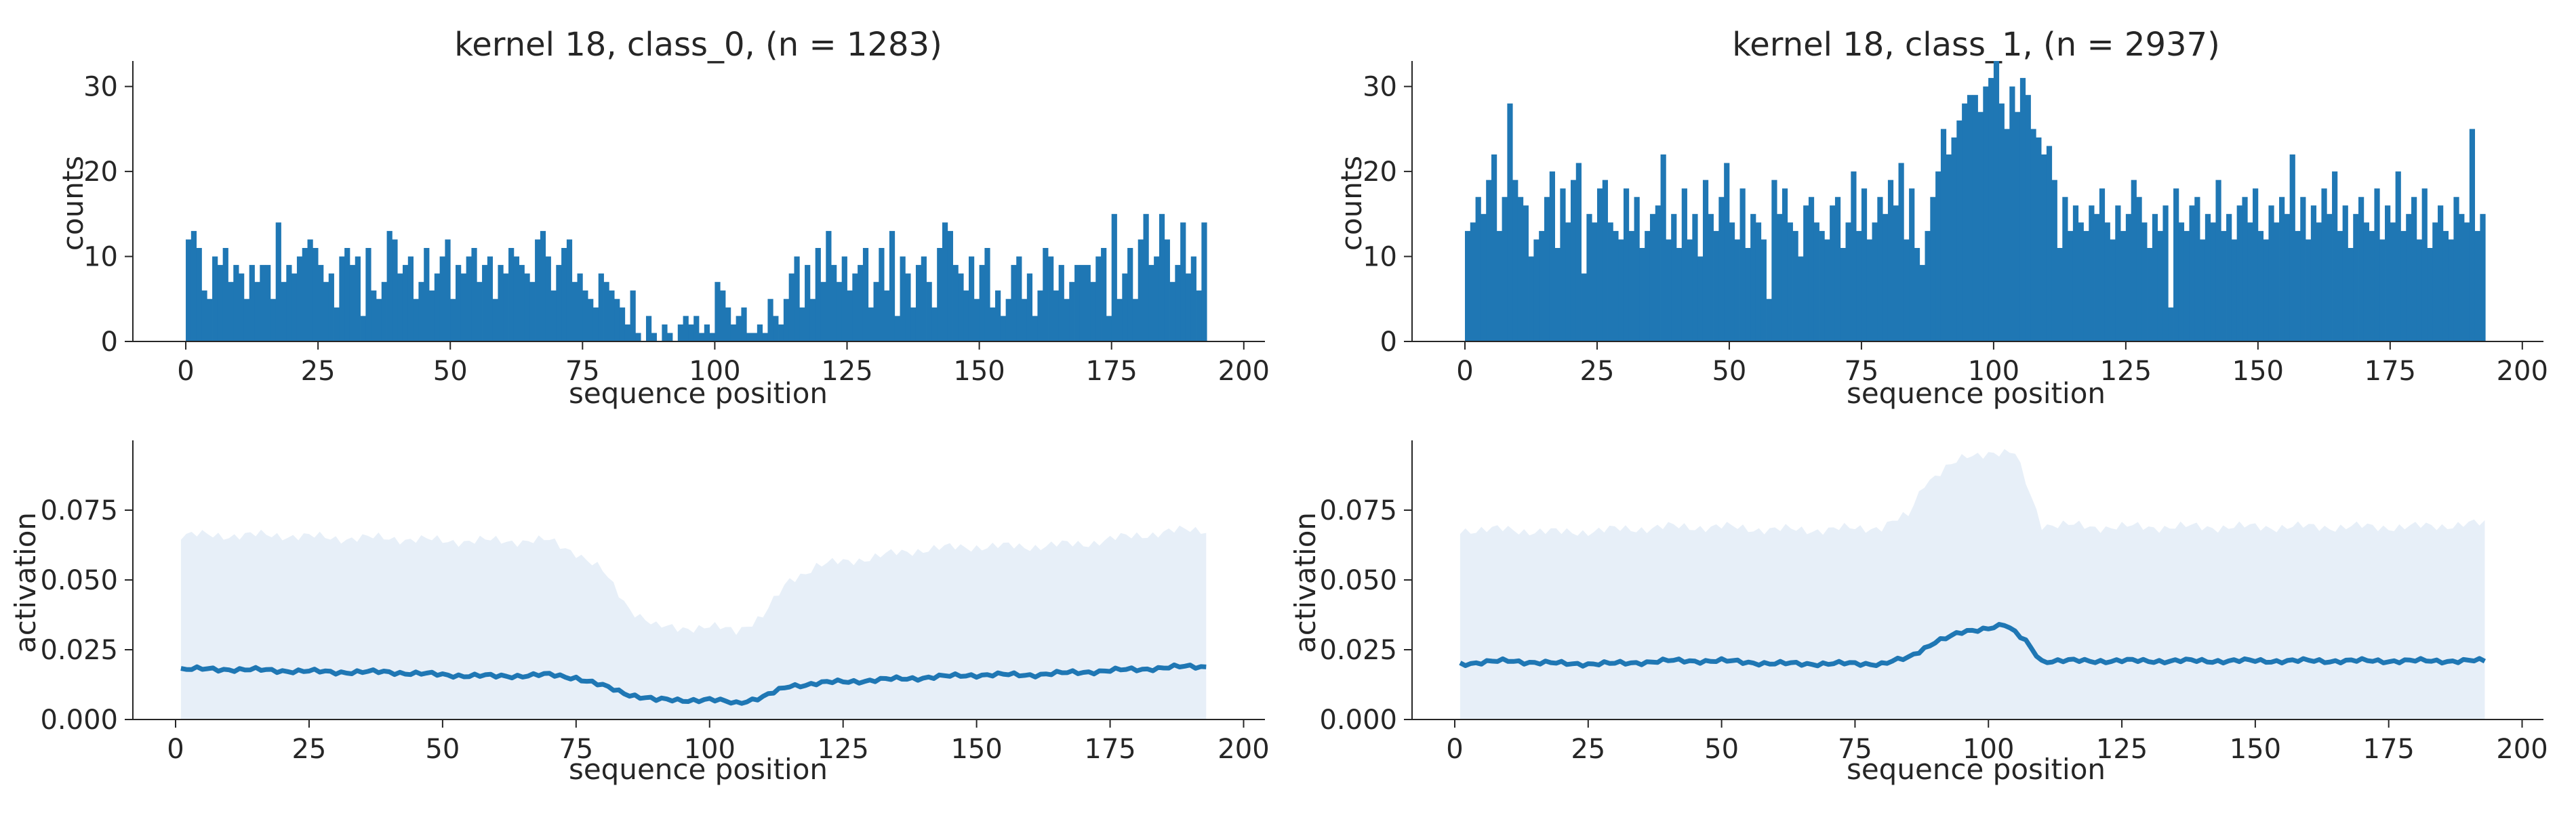 This screenshot has height=813, width=2576. I want to click on x-tick-label: 0, so click(1464, 371).